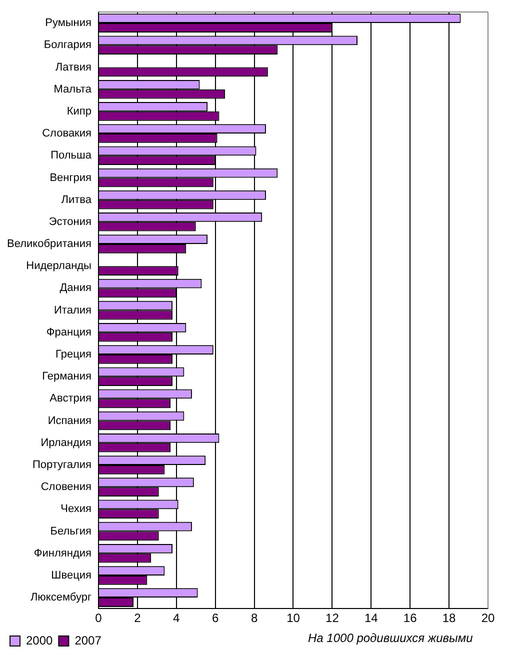 The image size is (516, 663). I want to click on y-tick-label: Греция, so click(73, 354).